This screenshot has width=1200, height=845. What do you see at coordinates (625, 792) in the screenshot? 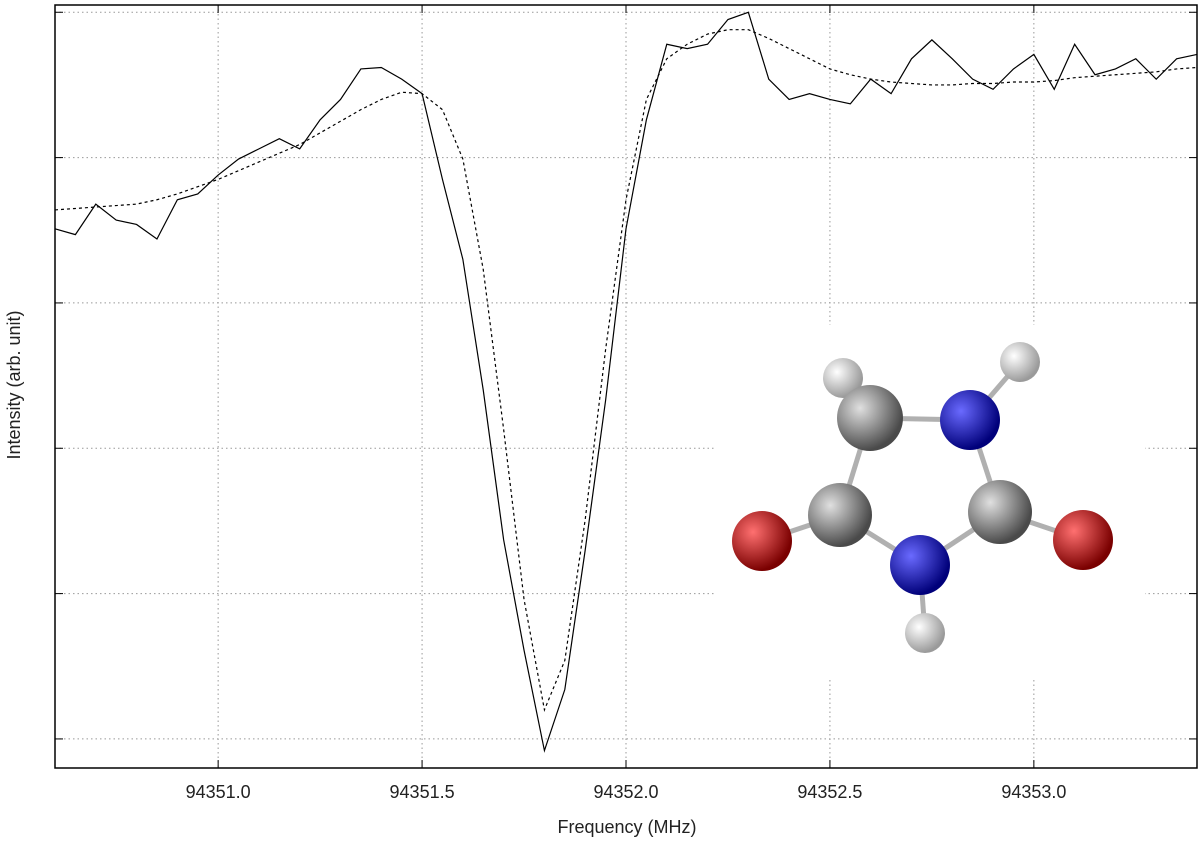
I see `x-tick-label: 94352.0` at bounding box center [625, 792].